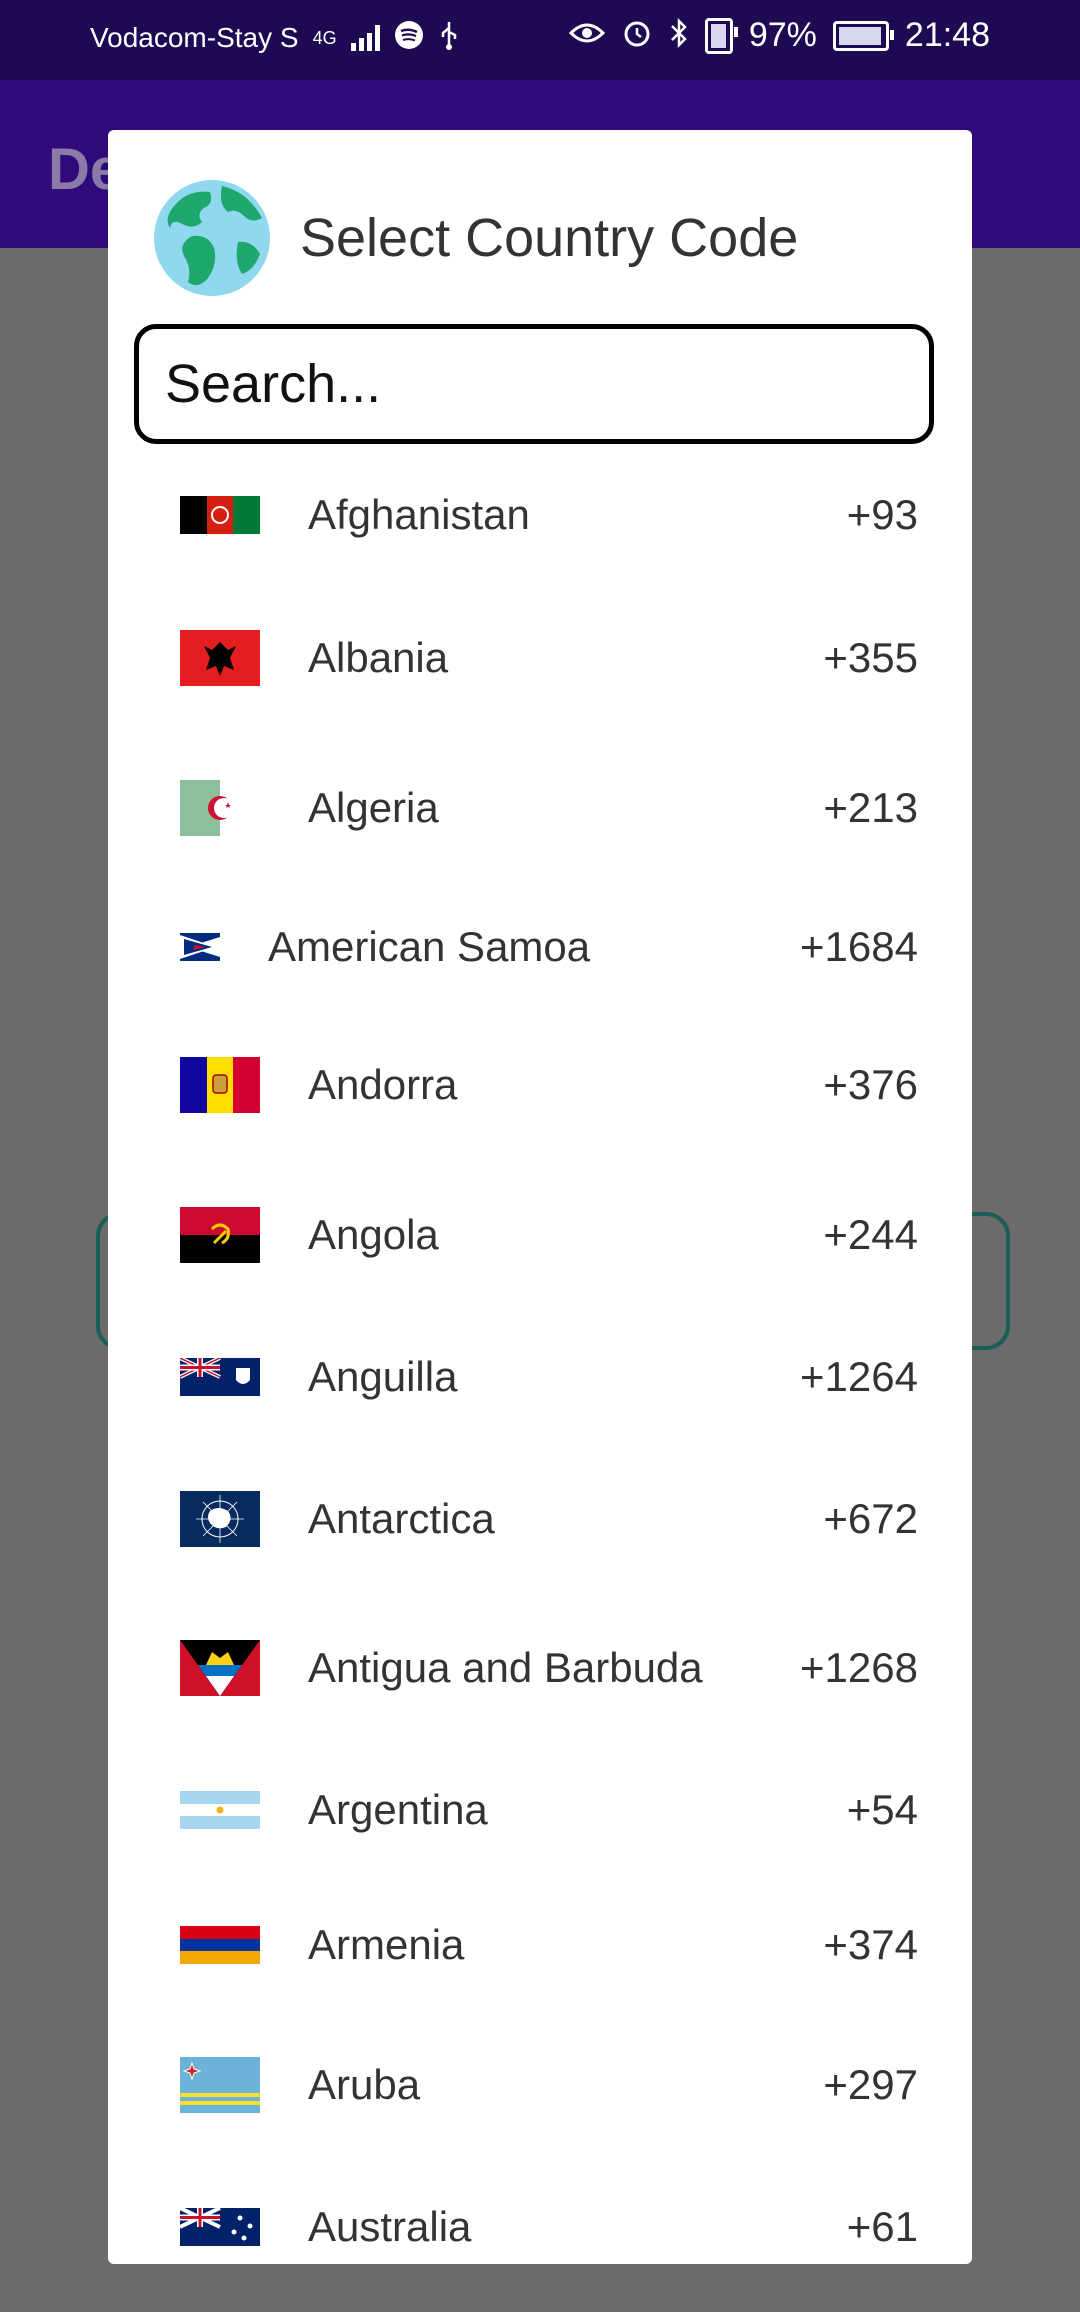 The image size is (1080, 2312). I want to click on country-code: +297, so click(870, 2084).